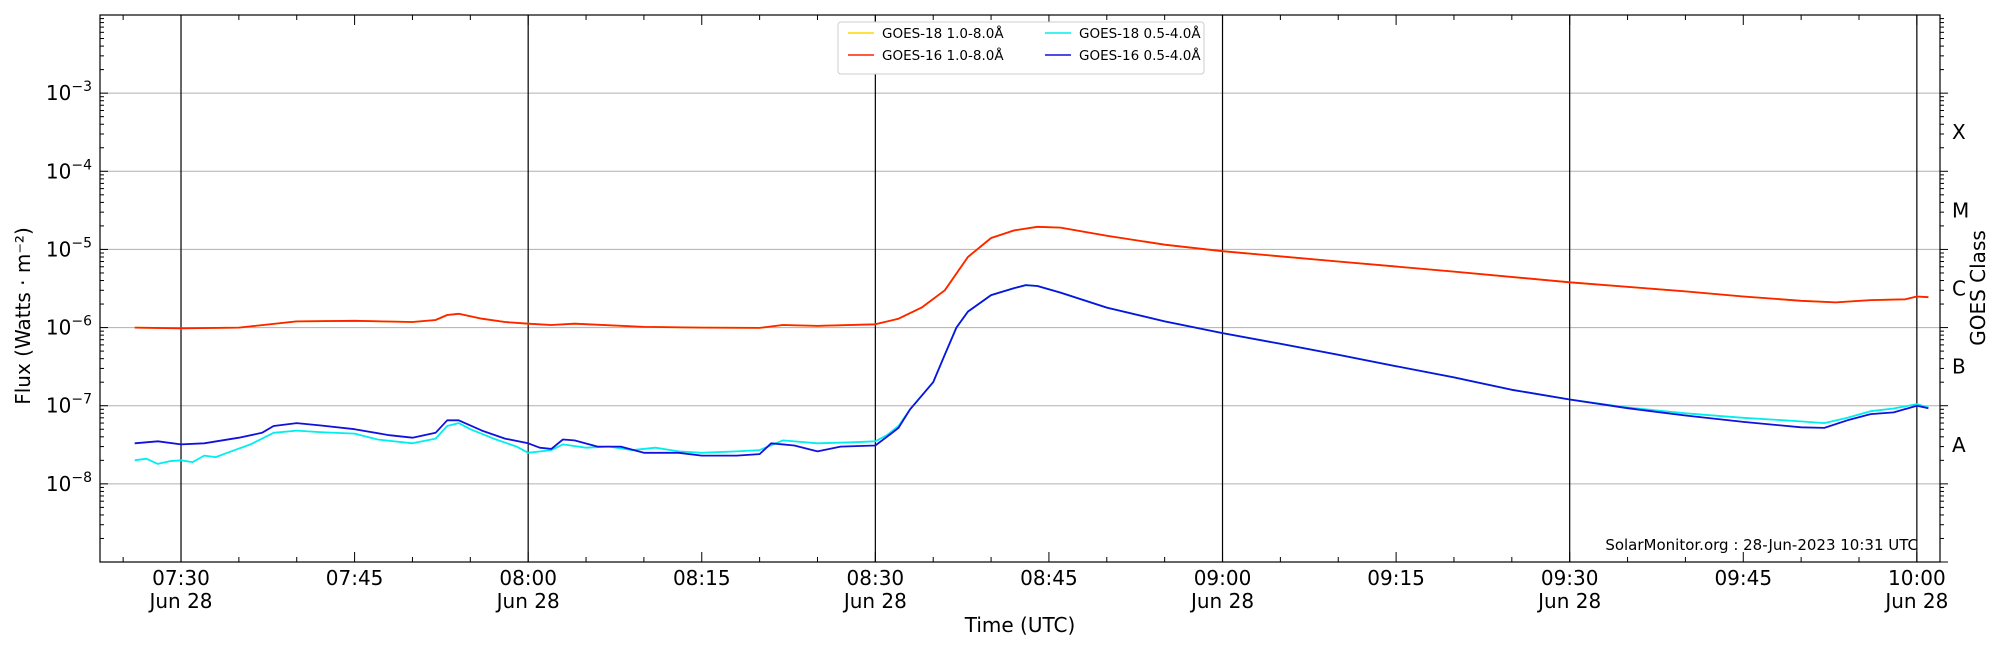  What do you see at coordinates (943, 33) in the screenshot?
I see `legend-label: GOES-18 1.0-8.0Å` at bounding box center [943, 33].